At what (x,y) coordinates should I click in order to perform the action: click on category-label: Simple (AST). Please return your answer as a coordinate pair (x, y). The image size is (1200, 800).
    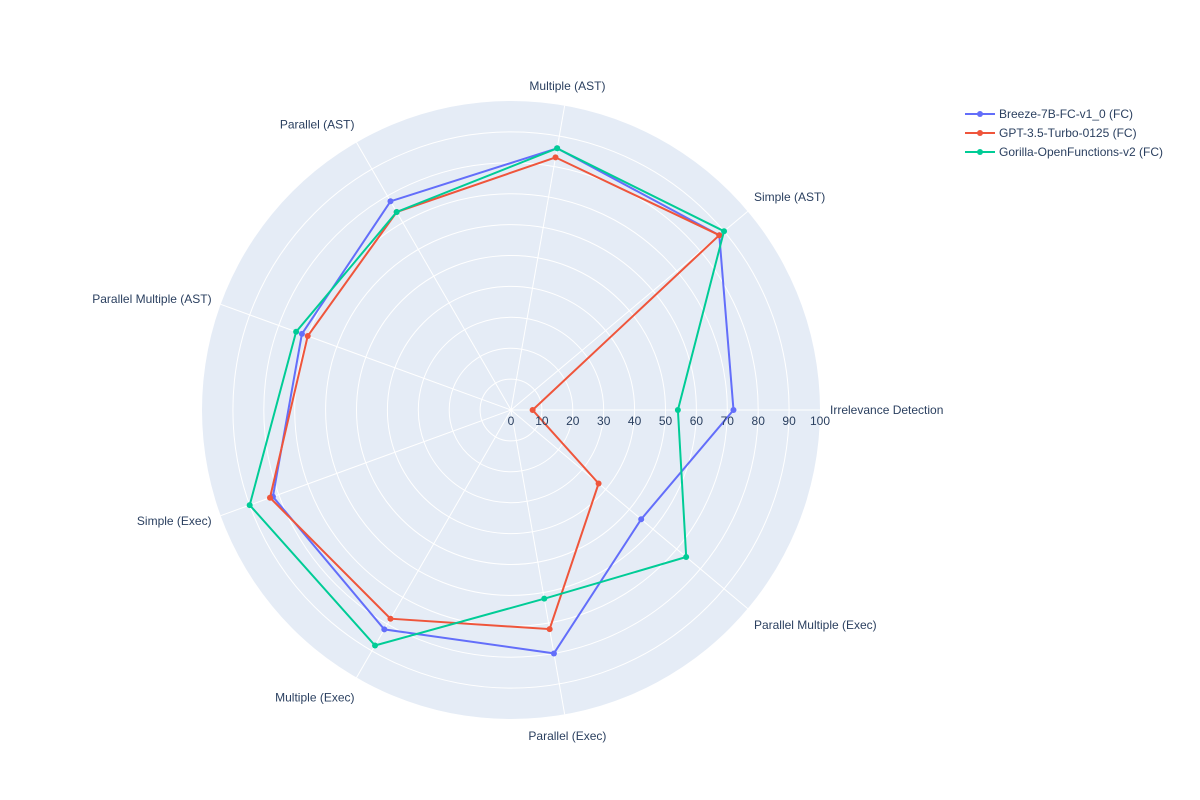
    Looking at the image, I should click on (789, 197).